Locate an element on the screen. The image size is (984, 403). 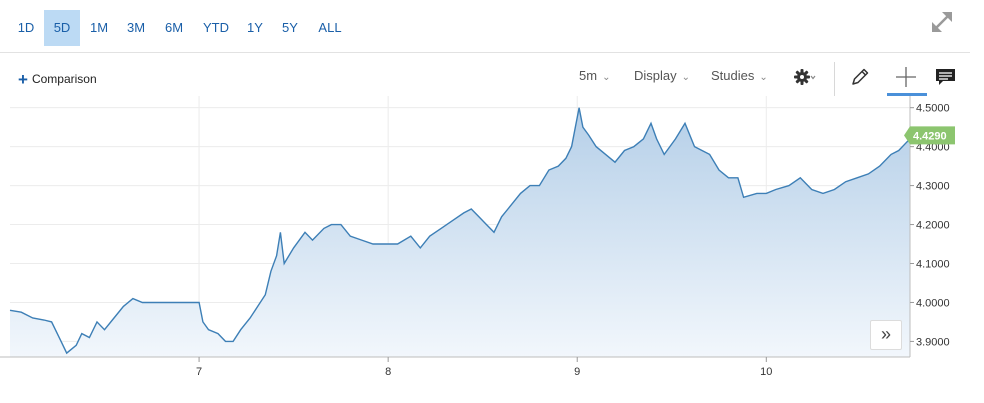
double-chevron-right-icon: » is located at coordinates (885, 334).